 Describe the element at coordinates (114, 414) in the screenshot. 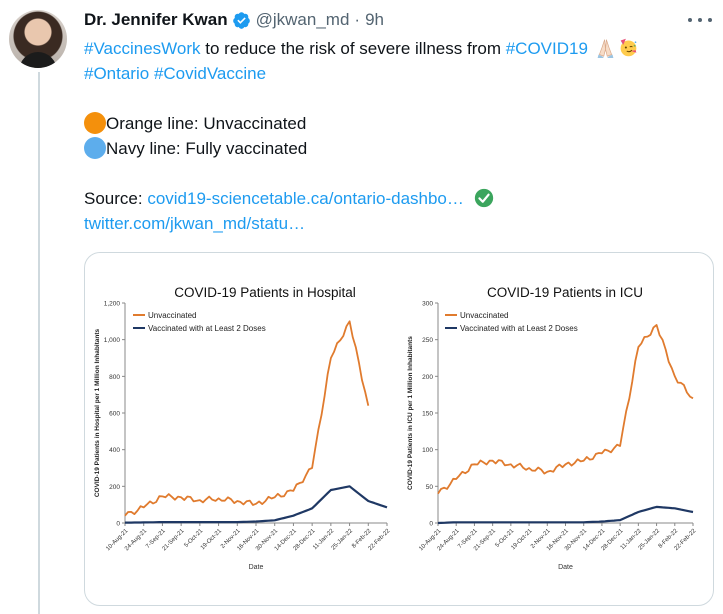

I see `hospital-y-tick-label: 600` at that location.